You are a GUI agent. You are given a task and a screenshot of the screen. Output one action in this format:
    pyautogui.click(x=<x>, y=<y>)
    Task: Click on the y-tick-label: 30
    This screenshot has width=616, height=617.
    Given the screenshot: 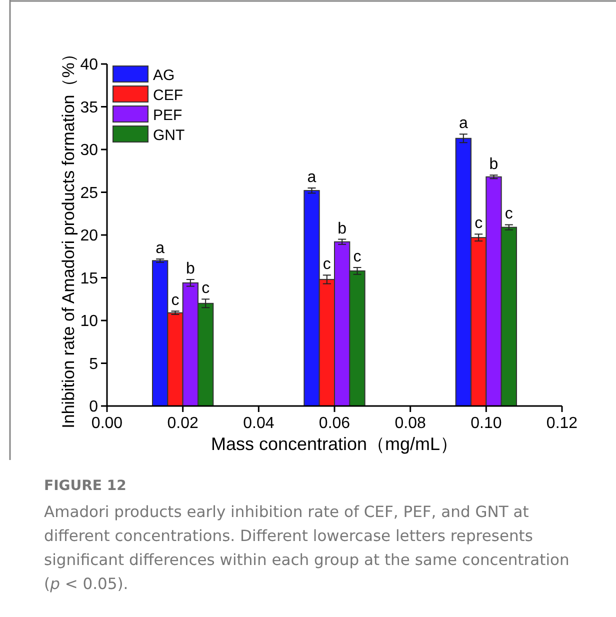 What is the action you would take?
    pyautogui.click(x=89, y=150)
    